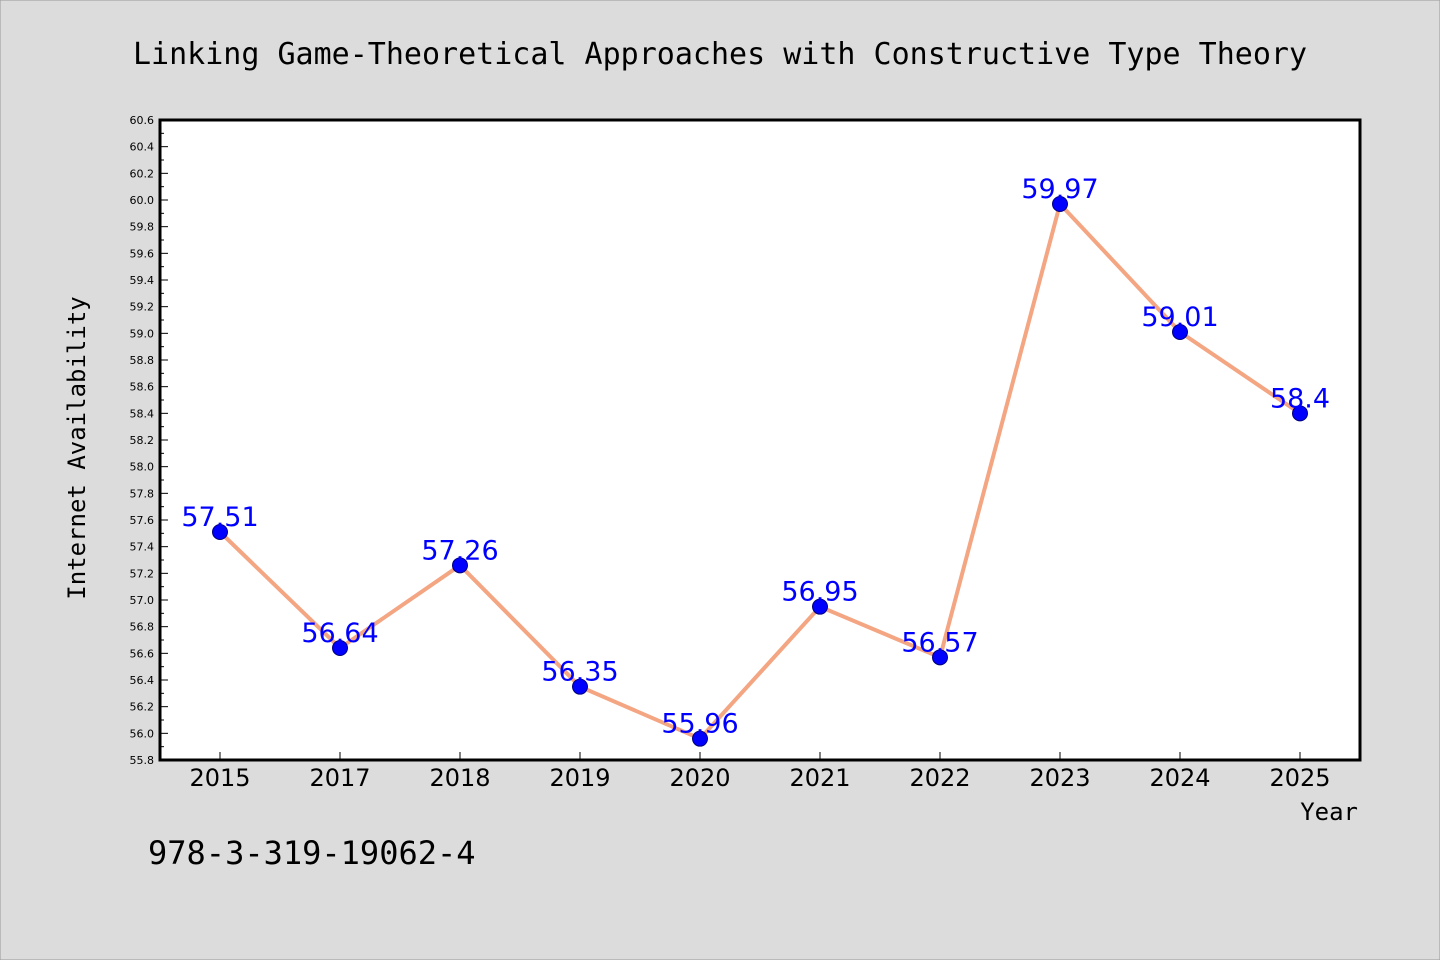 The height and width of the screenshot is (960, 1440). Describe the element at coordinates (339, 778) in the screenshot. I see `x-tick-label: 2017` at that location.